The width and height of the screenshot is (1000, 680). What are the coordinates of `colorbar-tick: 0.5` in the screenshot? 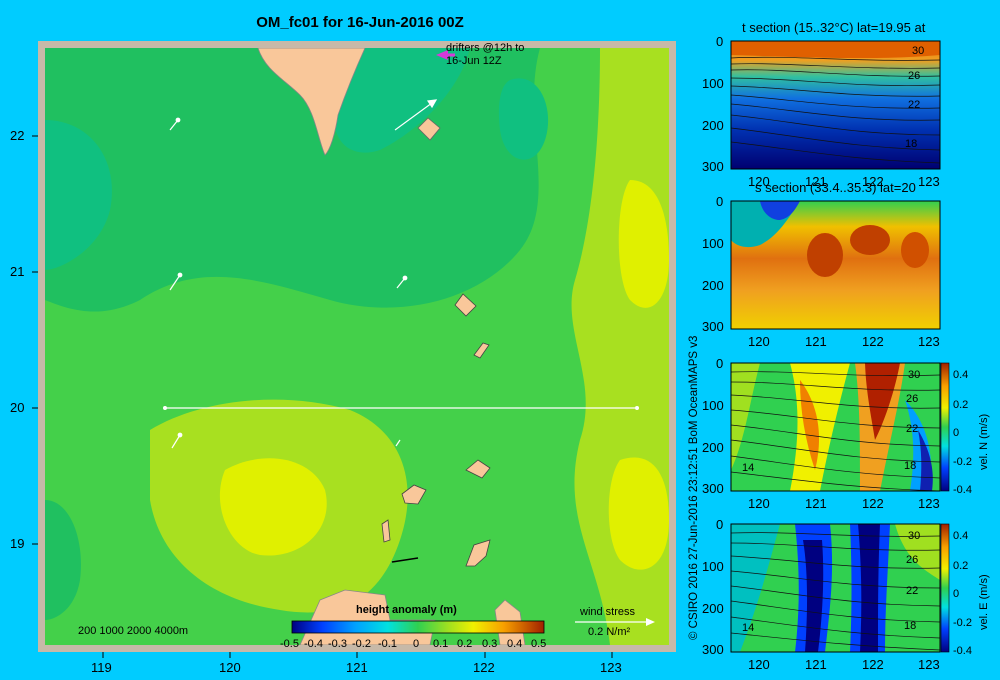 It's located at (539, 644).